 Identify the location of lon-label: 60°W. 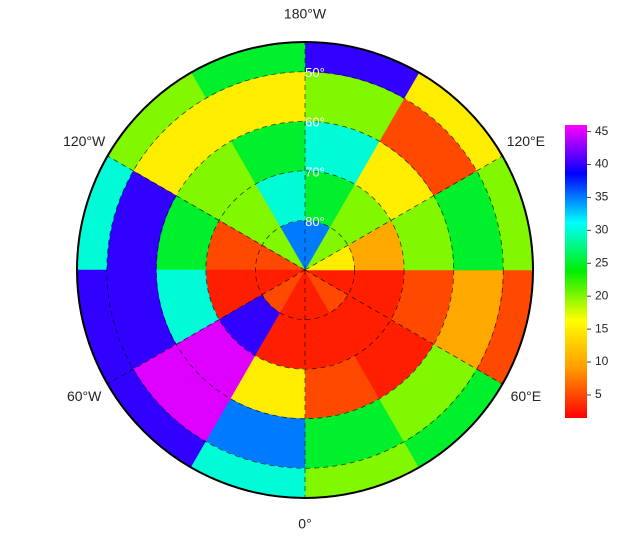
(84, 396).